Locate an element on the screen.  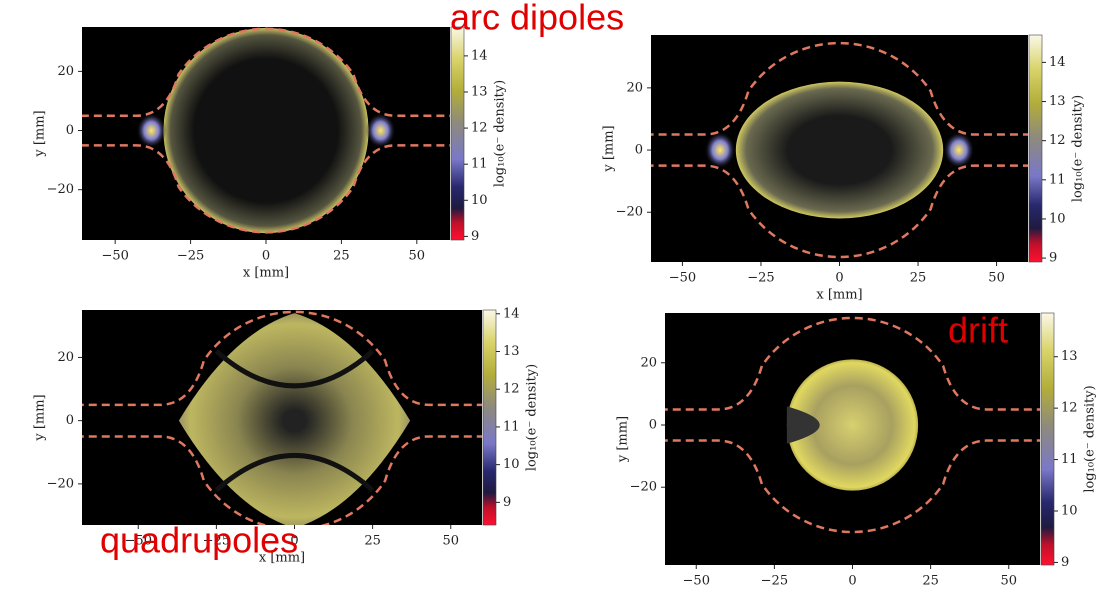
annotation: arc dipoles is located at coordinates (537, 19).